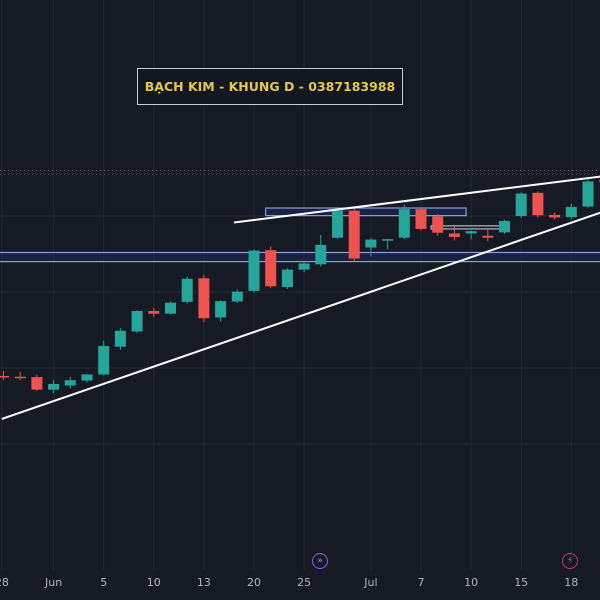  Describe the element at coordinates (103, 582) in the screenshot. I see `x-axis-tick-label: 5` at that location.